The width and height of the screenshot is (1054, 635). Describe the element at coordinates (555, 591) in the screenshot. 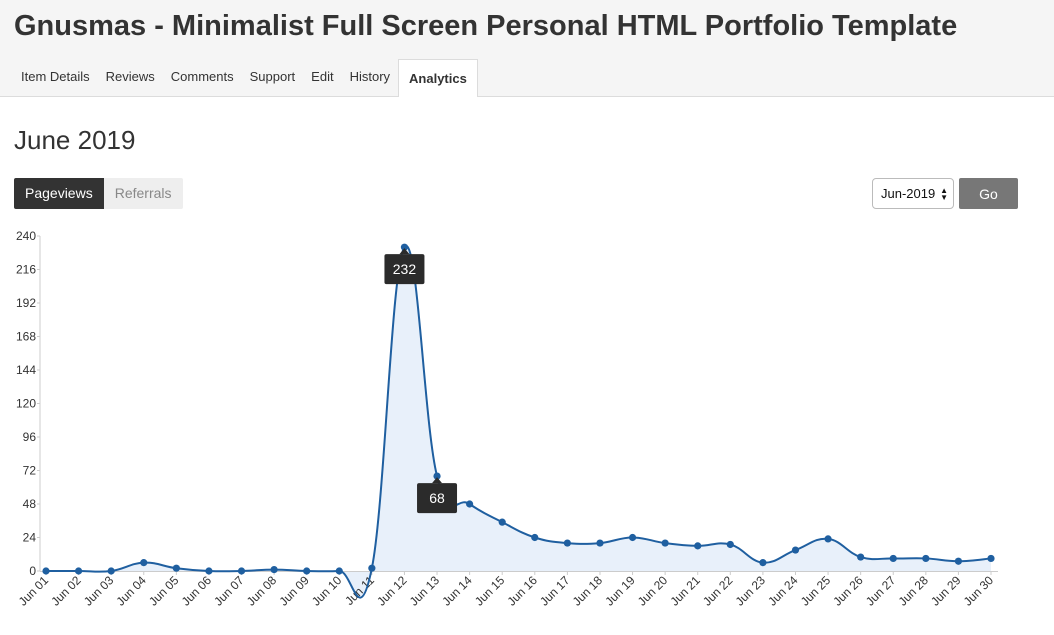

I see `x-tick-label: Jun 17` at that location.